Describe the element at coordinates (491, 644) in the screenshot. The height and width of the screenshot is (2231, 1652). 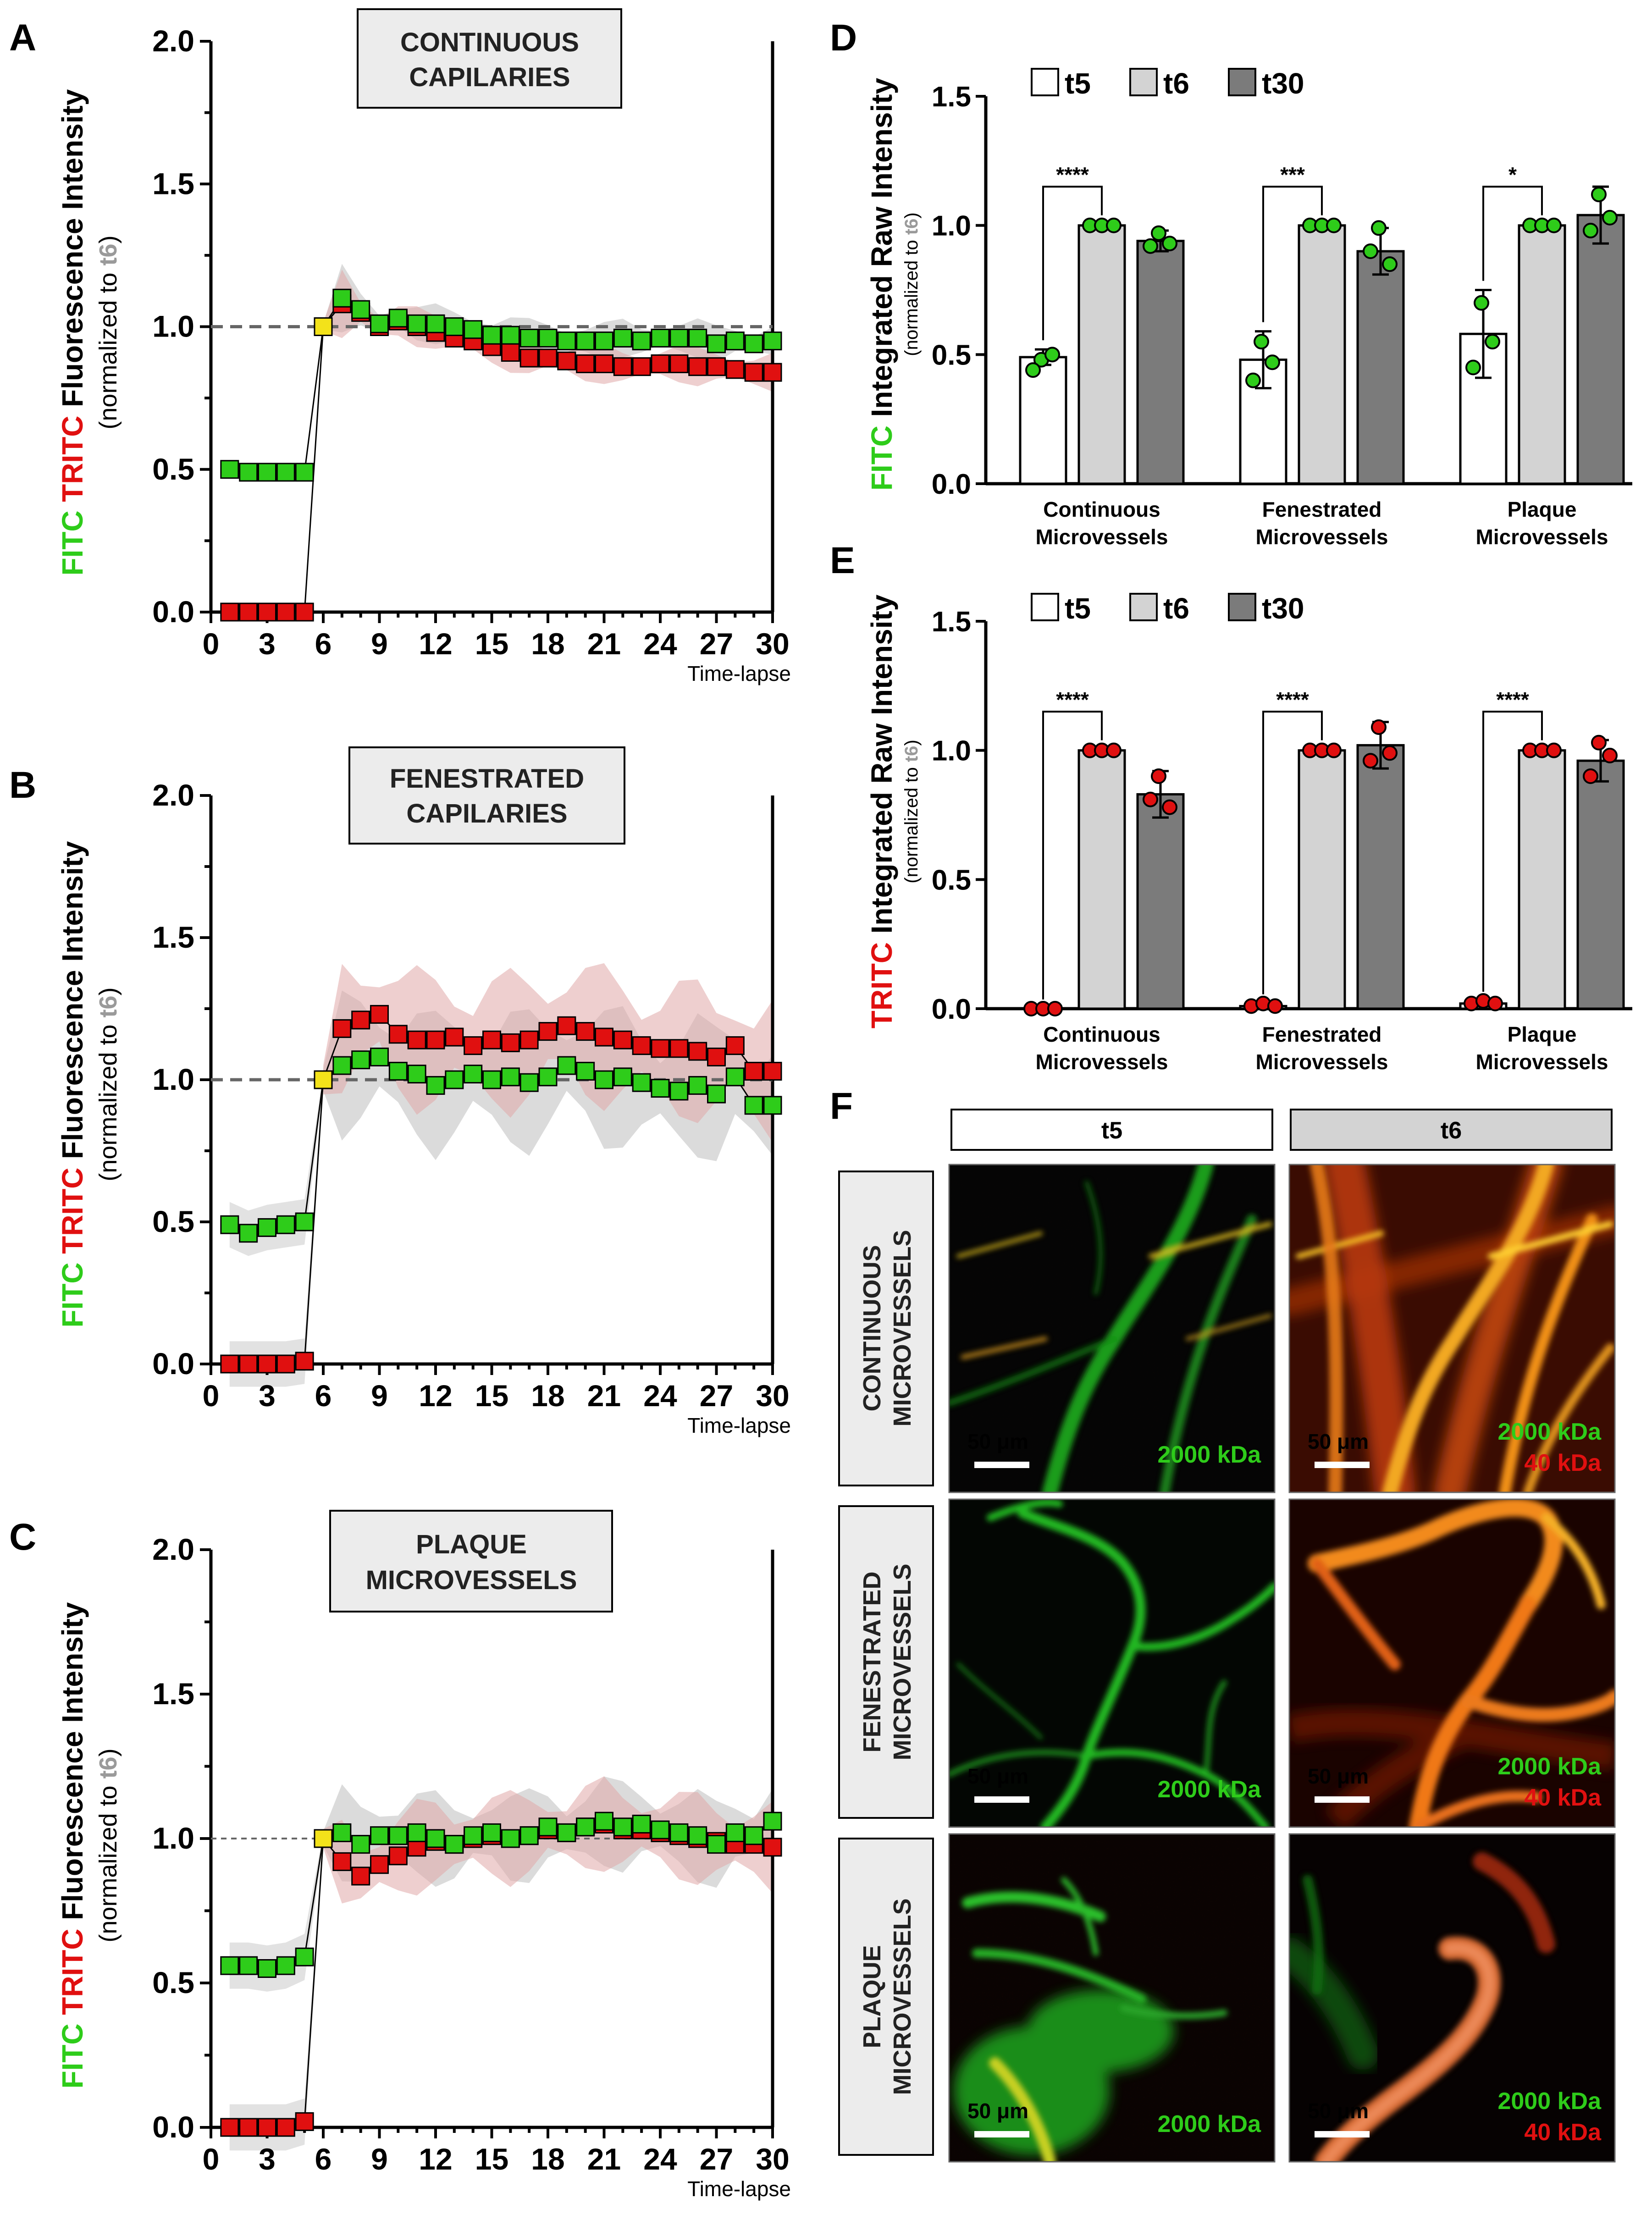
I see `x-tick-label: 15` at that location.